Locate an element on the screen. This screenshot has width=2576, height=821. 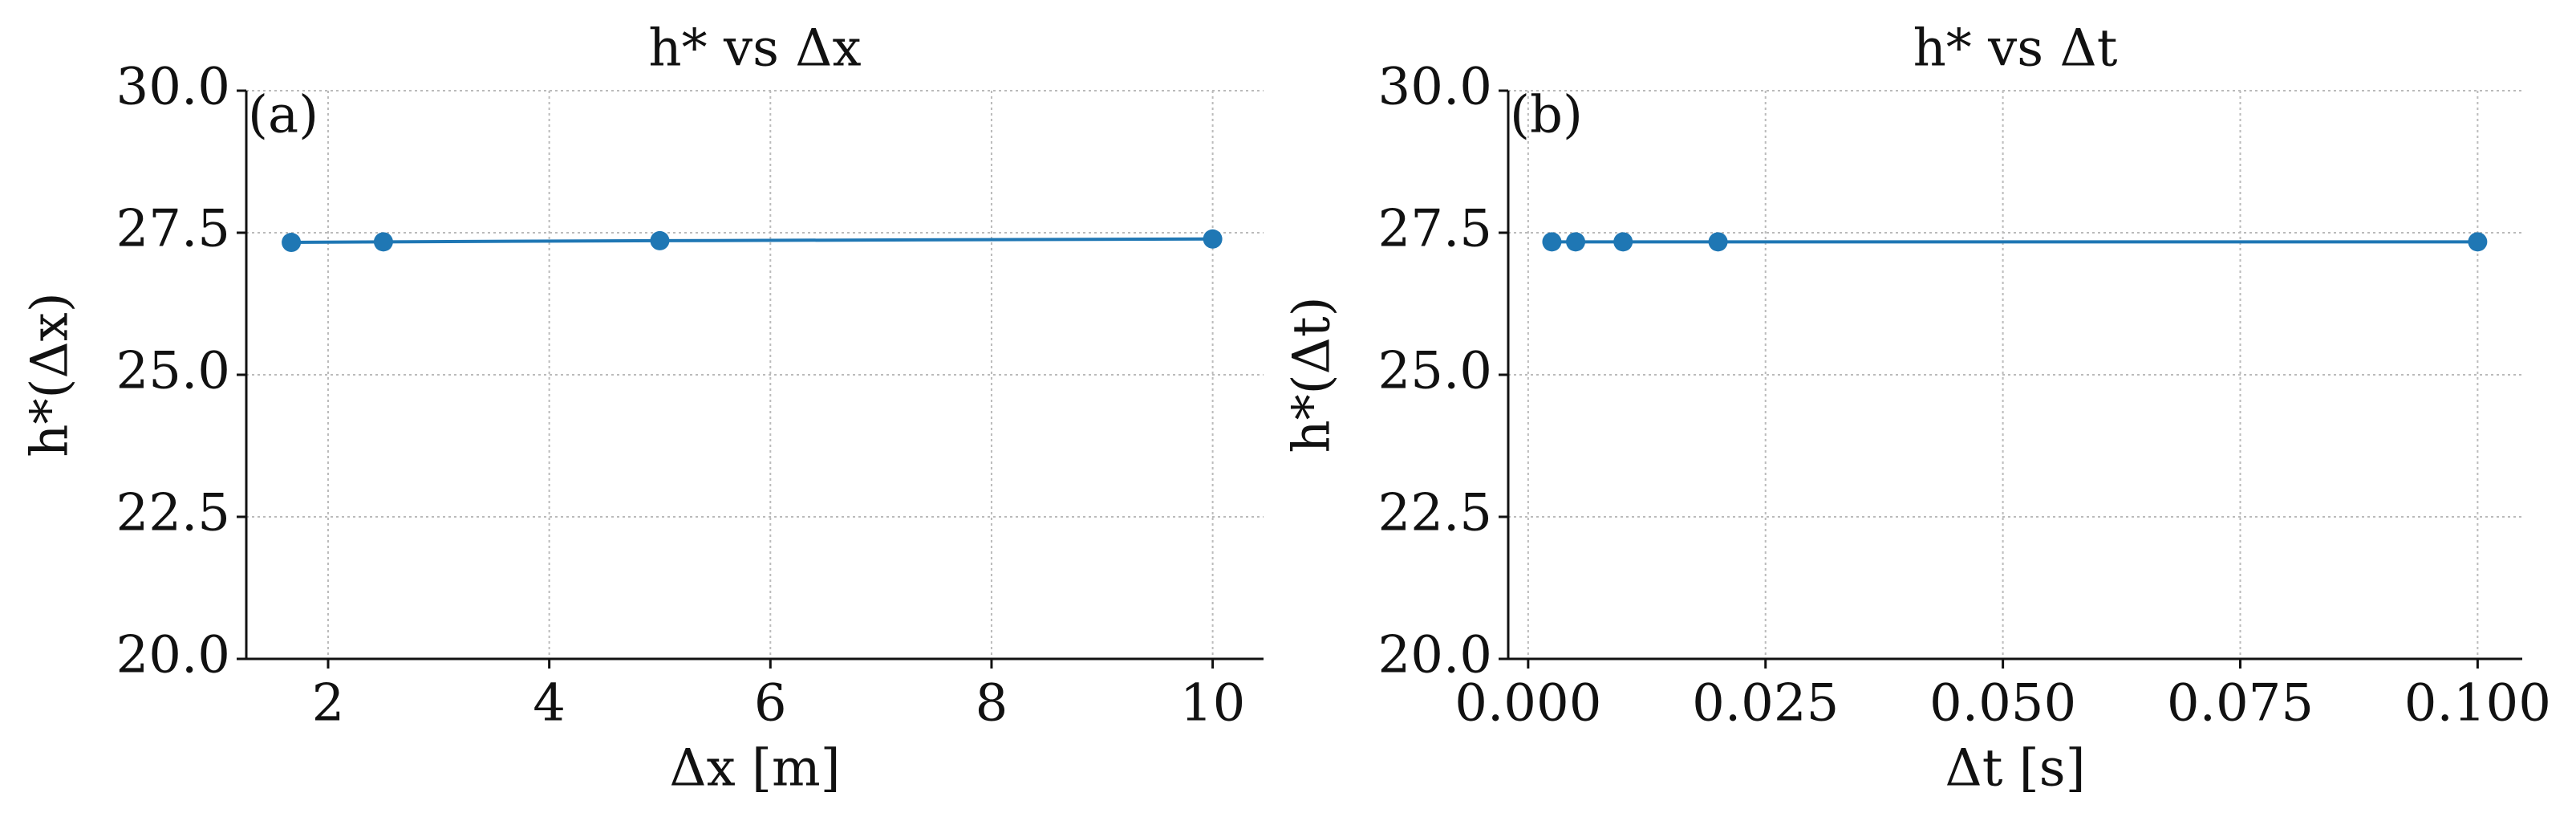
annotation: (b) is located at coordinates (1546, 115).